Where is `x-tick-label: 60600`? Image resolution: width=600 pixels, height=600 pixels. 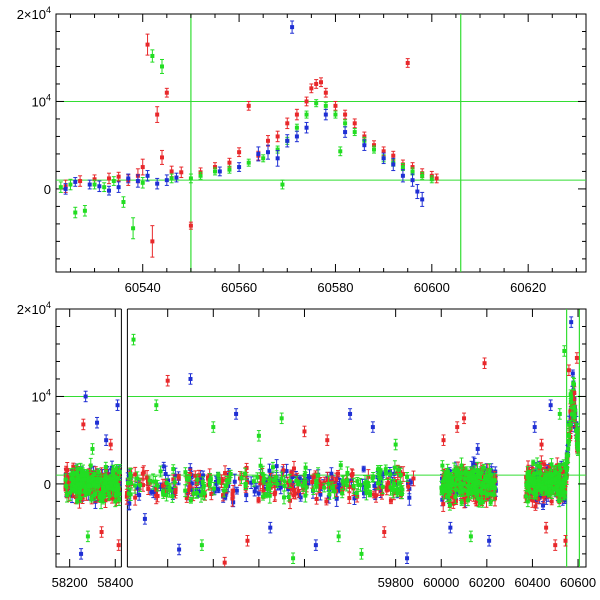
x-tick-label: 60600 is located at coordinates (578, 582).